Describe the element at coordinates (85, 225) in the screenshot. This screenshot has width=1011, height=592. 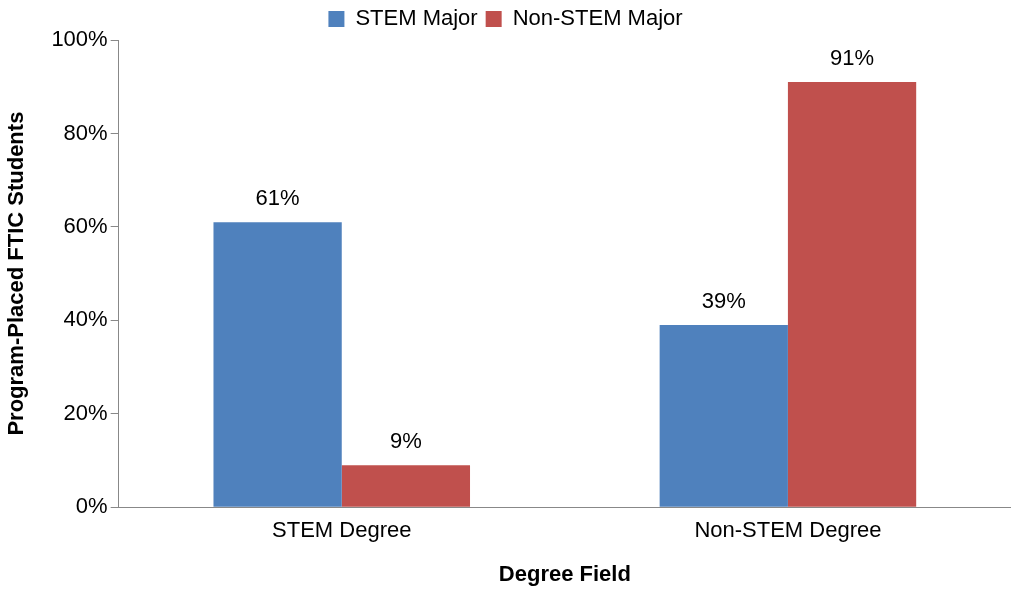
I see `y-tick-label: 60%` at that location.